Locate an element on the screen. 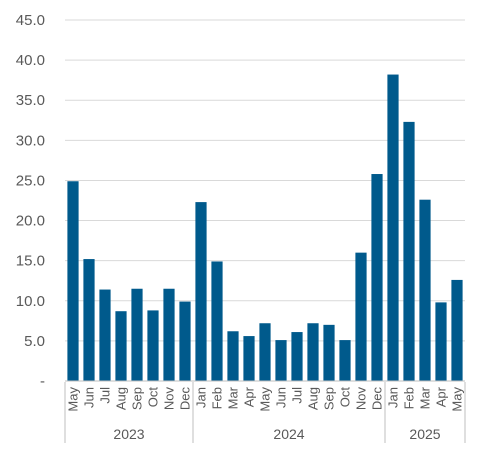 The height and width of the screenshot is (453, 483). y-tick-label: 15.0 is located at coordinates (30, 261).